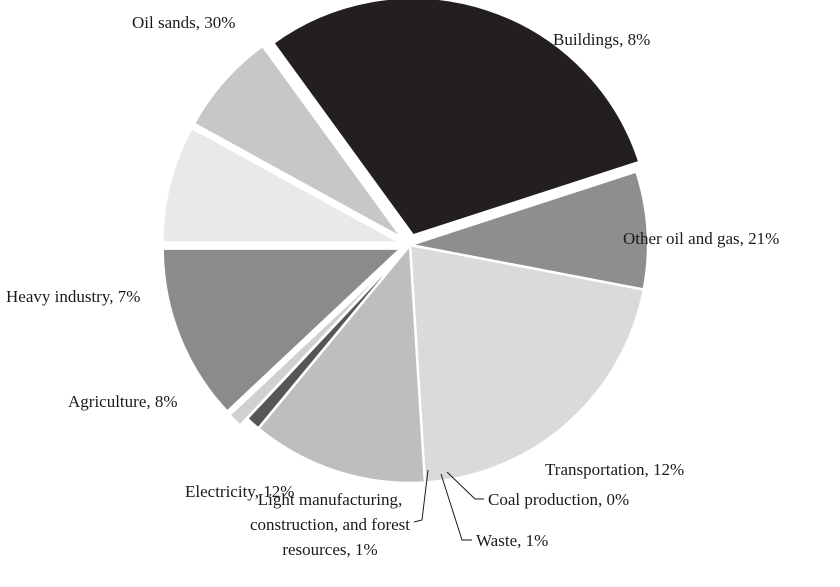  What do you see at coordinates (558, 499) in the screenshot?
I see `slice-label: Coal production, 0%` at bounding box center [558, 499].